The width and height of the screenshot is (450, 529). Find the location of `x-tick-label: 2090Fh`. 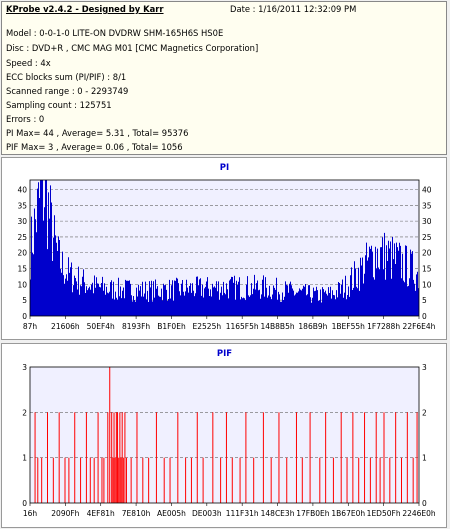

x-tick-label: 2090Fh is located at coordinates (65, 513).